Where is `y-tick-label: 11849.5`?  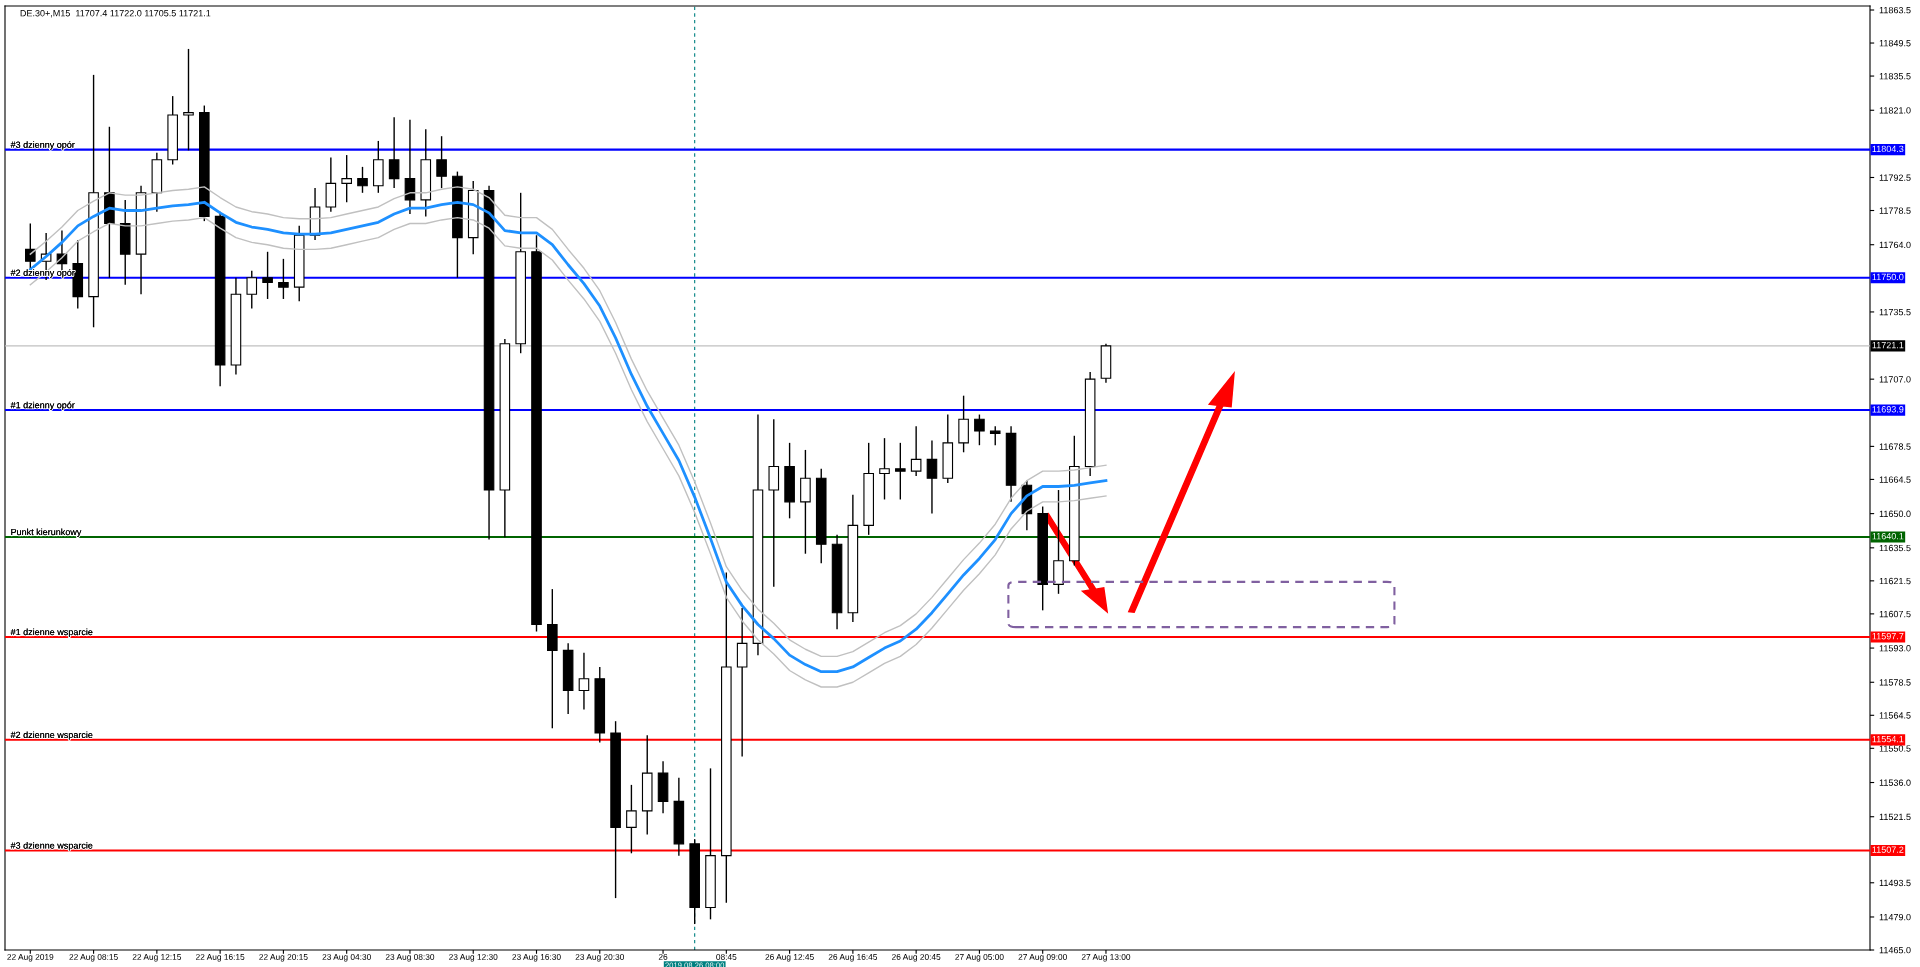
y-tick-label: 11849.5 is located at coordinates (1895, 43).